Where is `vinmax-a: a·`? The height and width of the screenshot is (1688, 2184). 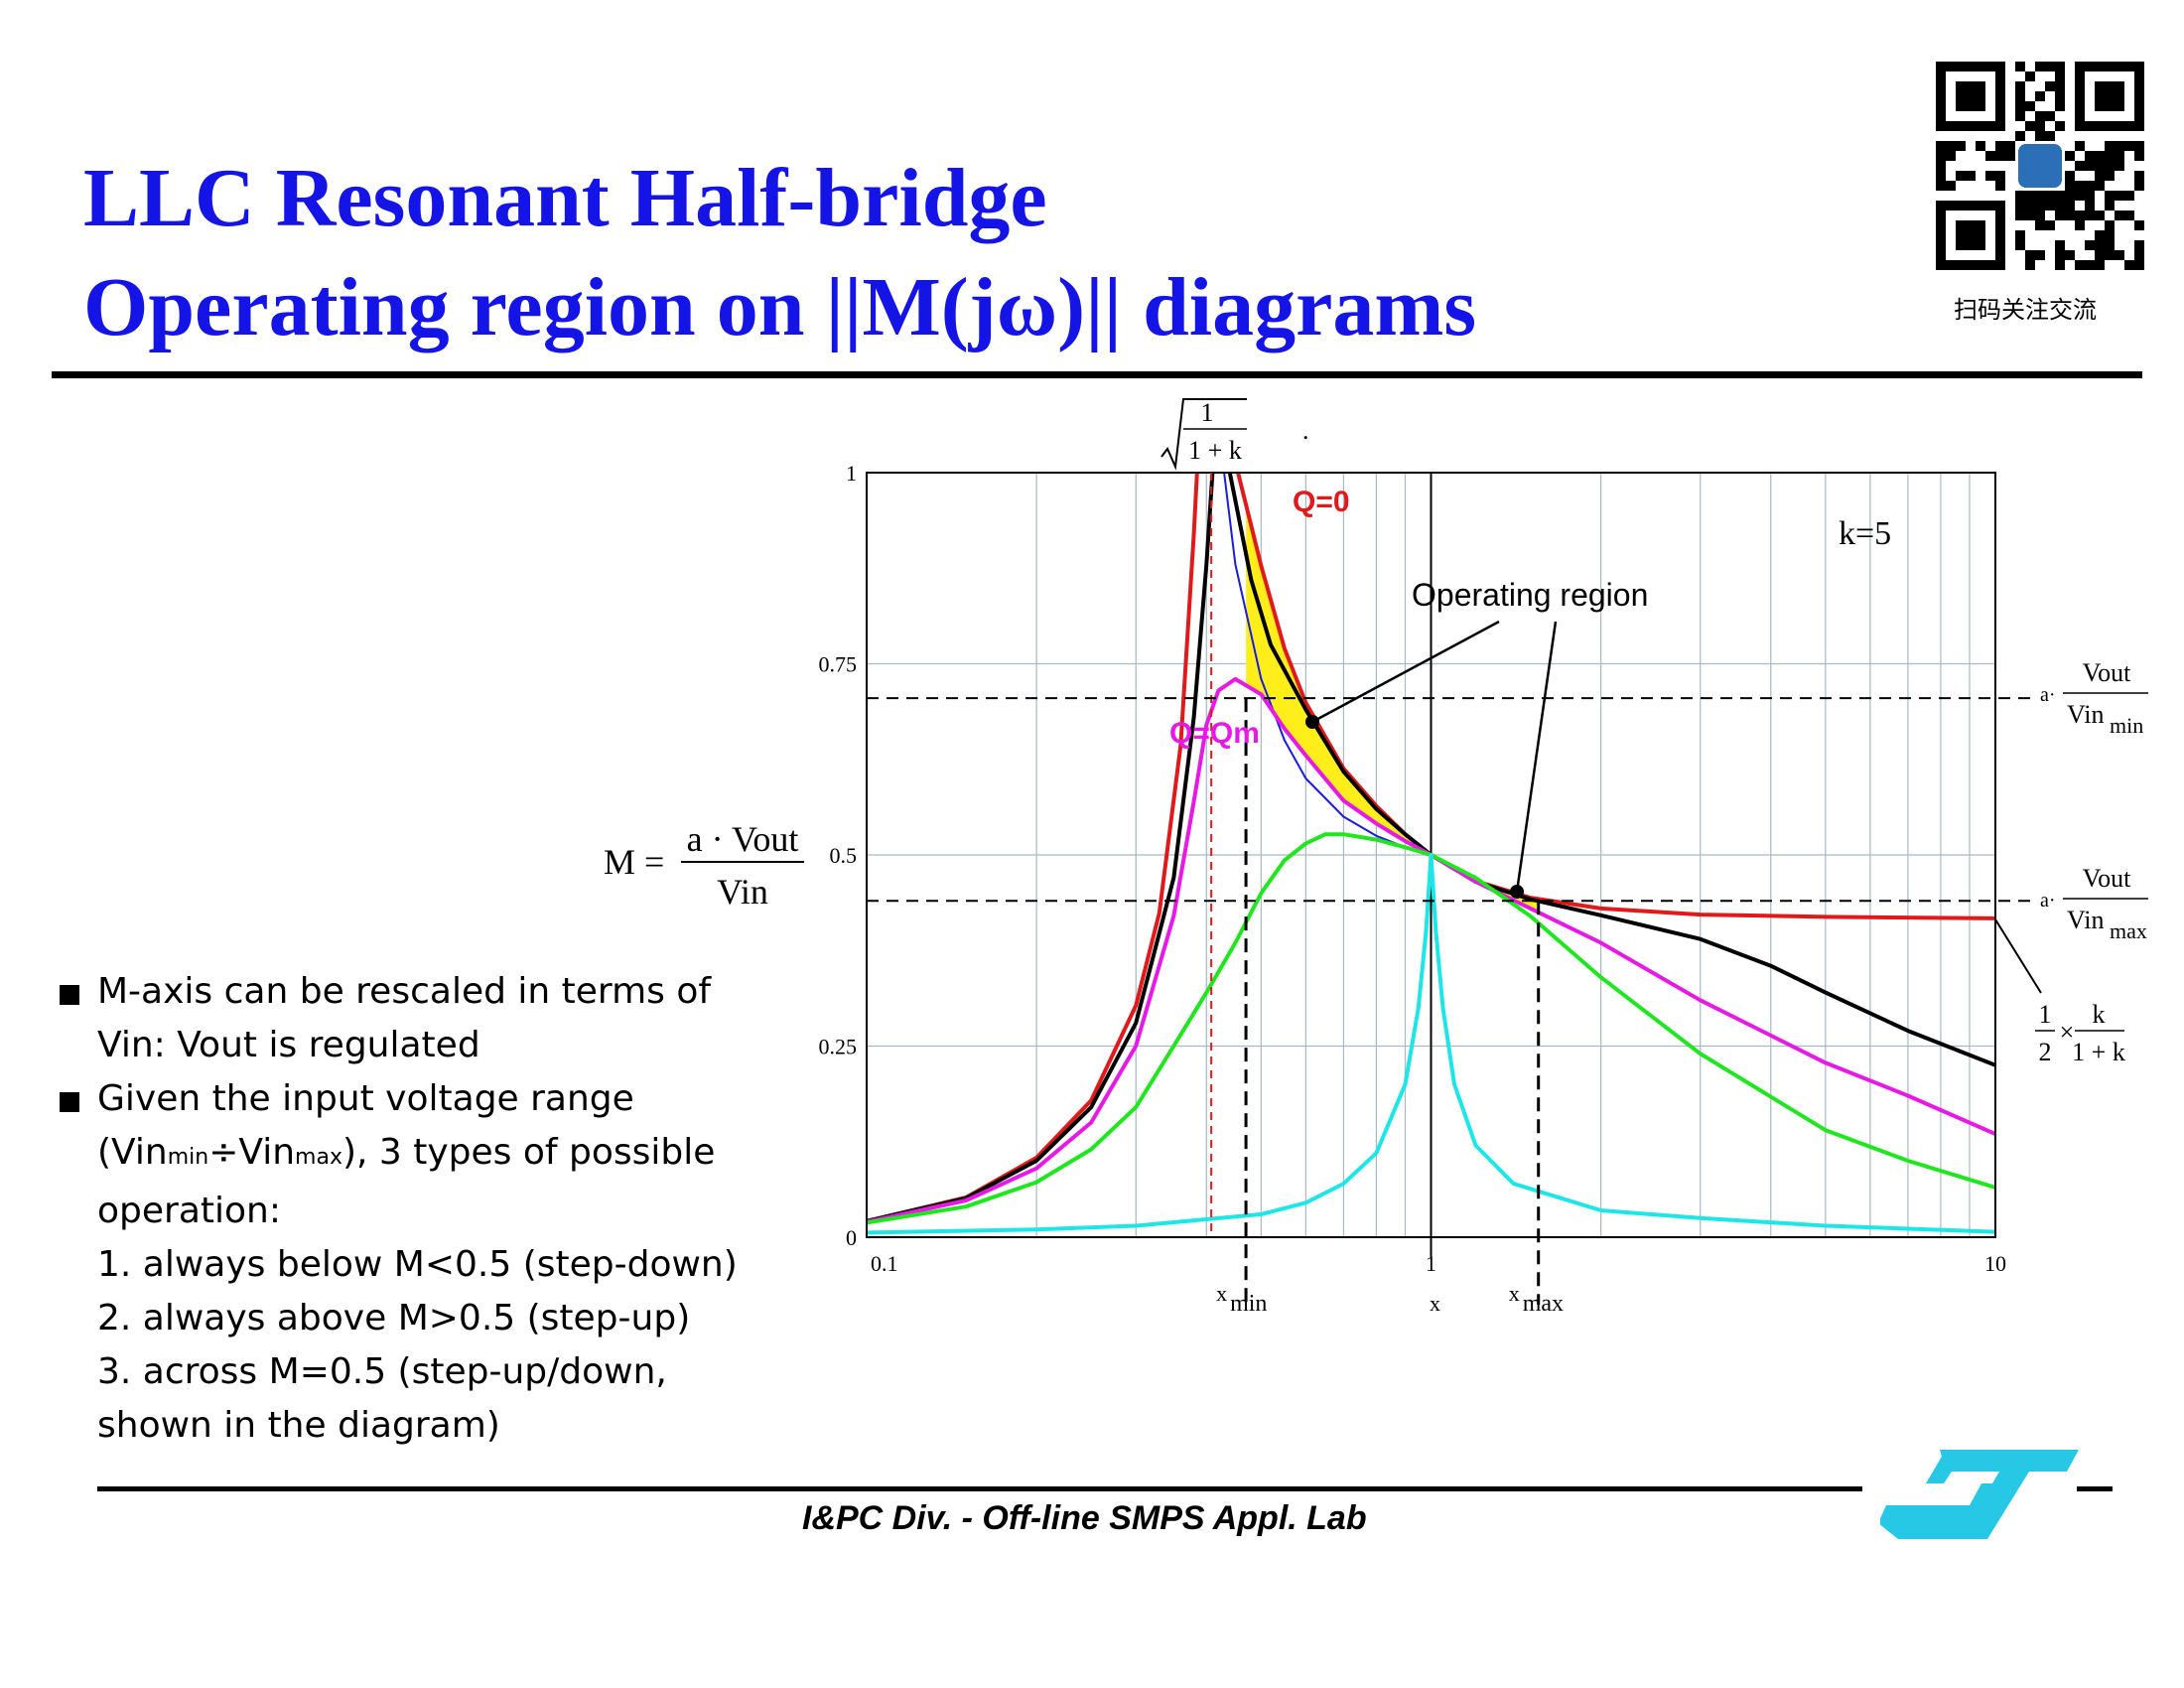
vinmax-a: a· is located at coordinates (2048, 901).